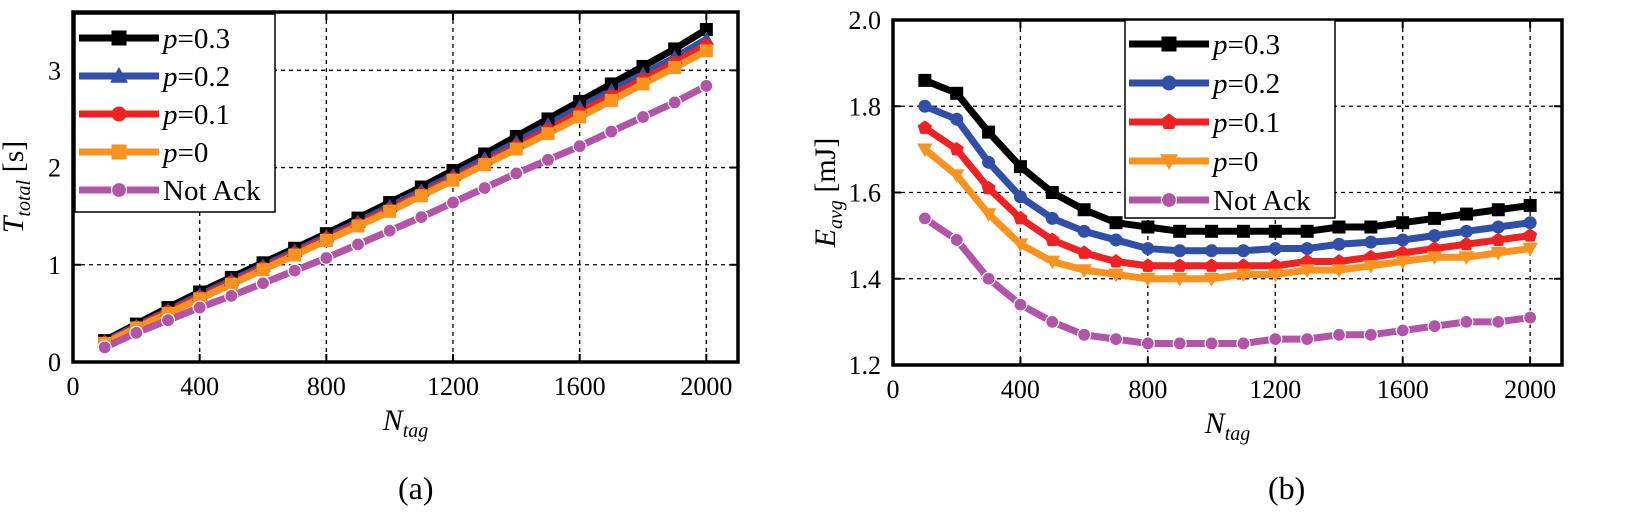 This screenshot has width=1650, height=524. What do you see at coordinates (828, 193) in the screenshot?
I see `y-axis-label: Eavg [mJ]` at bounding box center [828, 193].